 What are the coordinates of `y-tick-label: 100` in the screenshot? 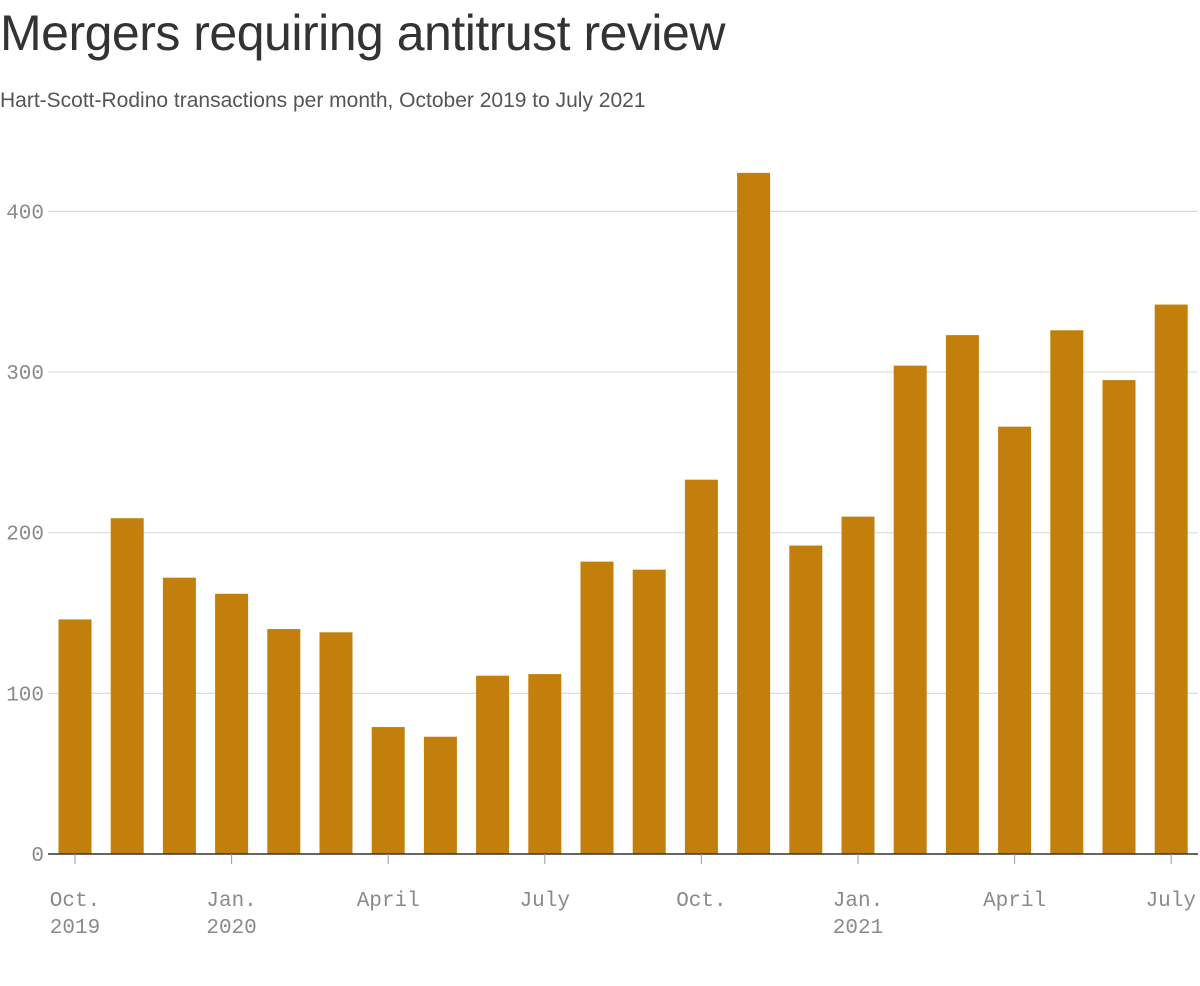 It's located at (25, 695).